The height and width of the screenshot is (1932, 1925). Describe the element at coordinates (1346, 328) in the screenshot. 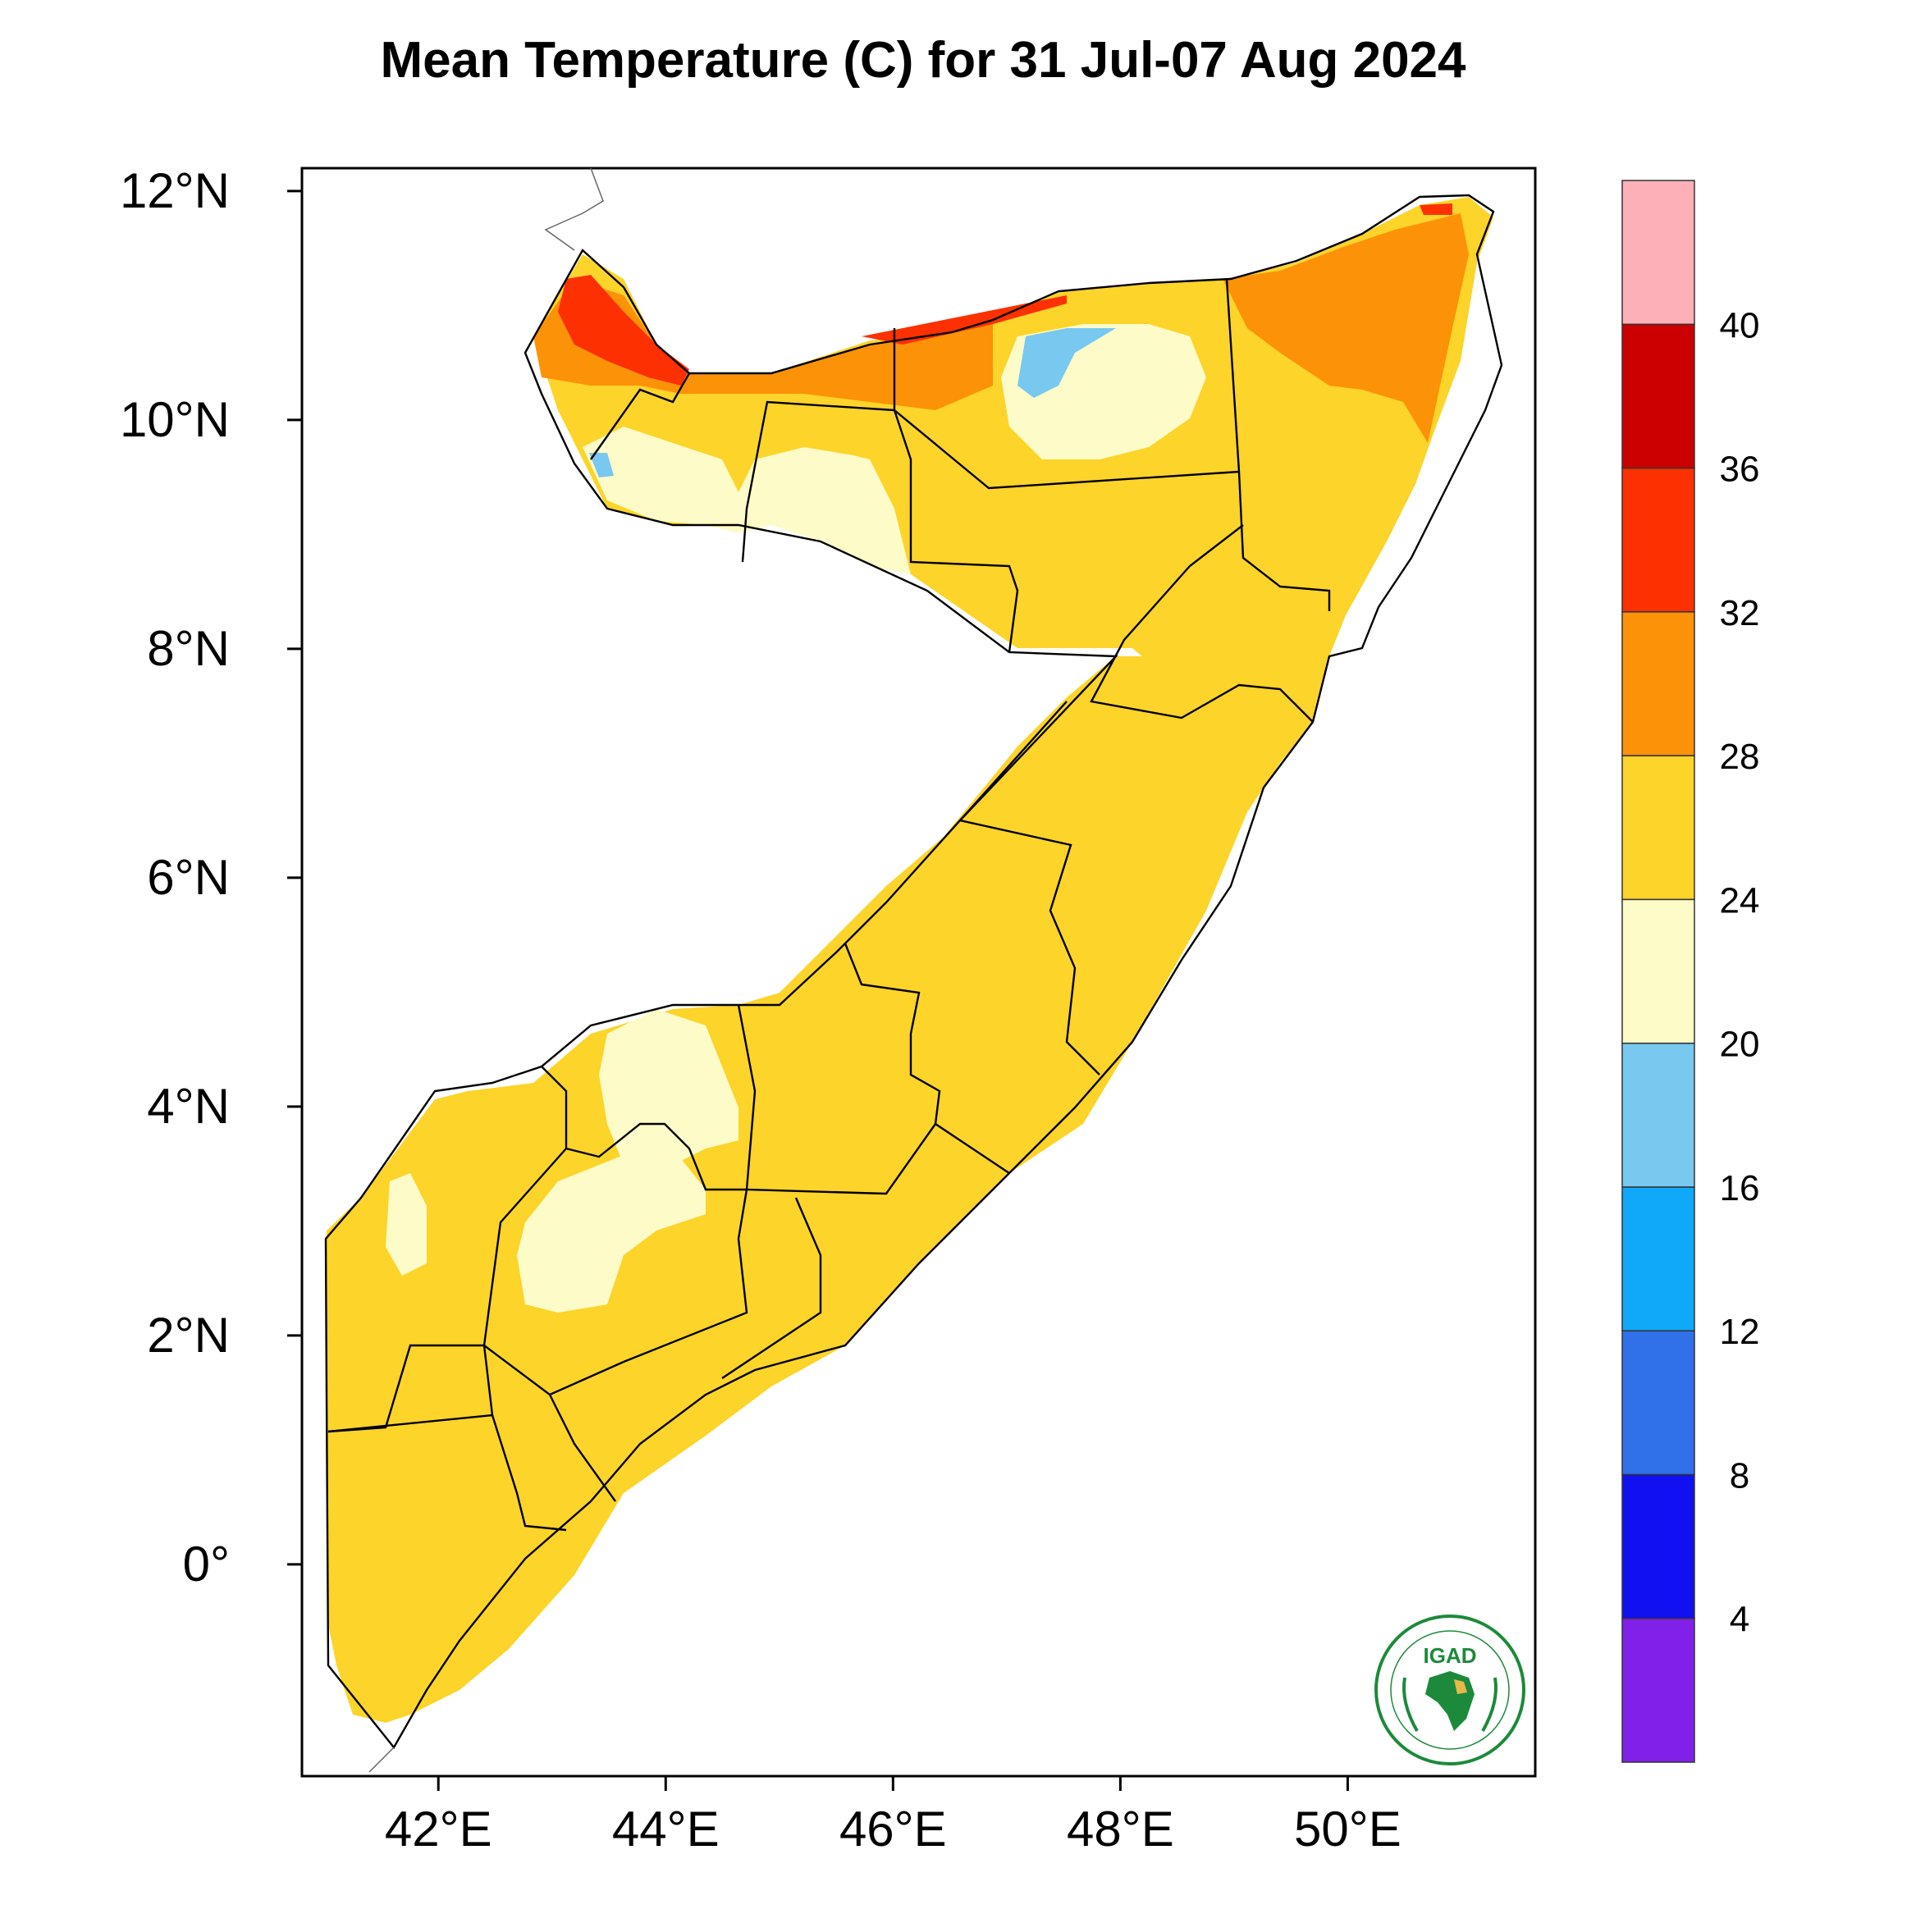

I see `temp-zone-orange-northeast` at that location.